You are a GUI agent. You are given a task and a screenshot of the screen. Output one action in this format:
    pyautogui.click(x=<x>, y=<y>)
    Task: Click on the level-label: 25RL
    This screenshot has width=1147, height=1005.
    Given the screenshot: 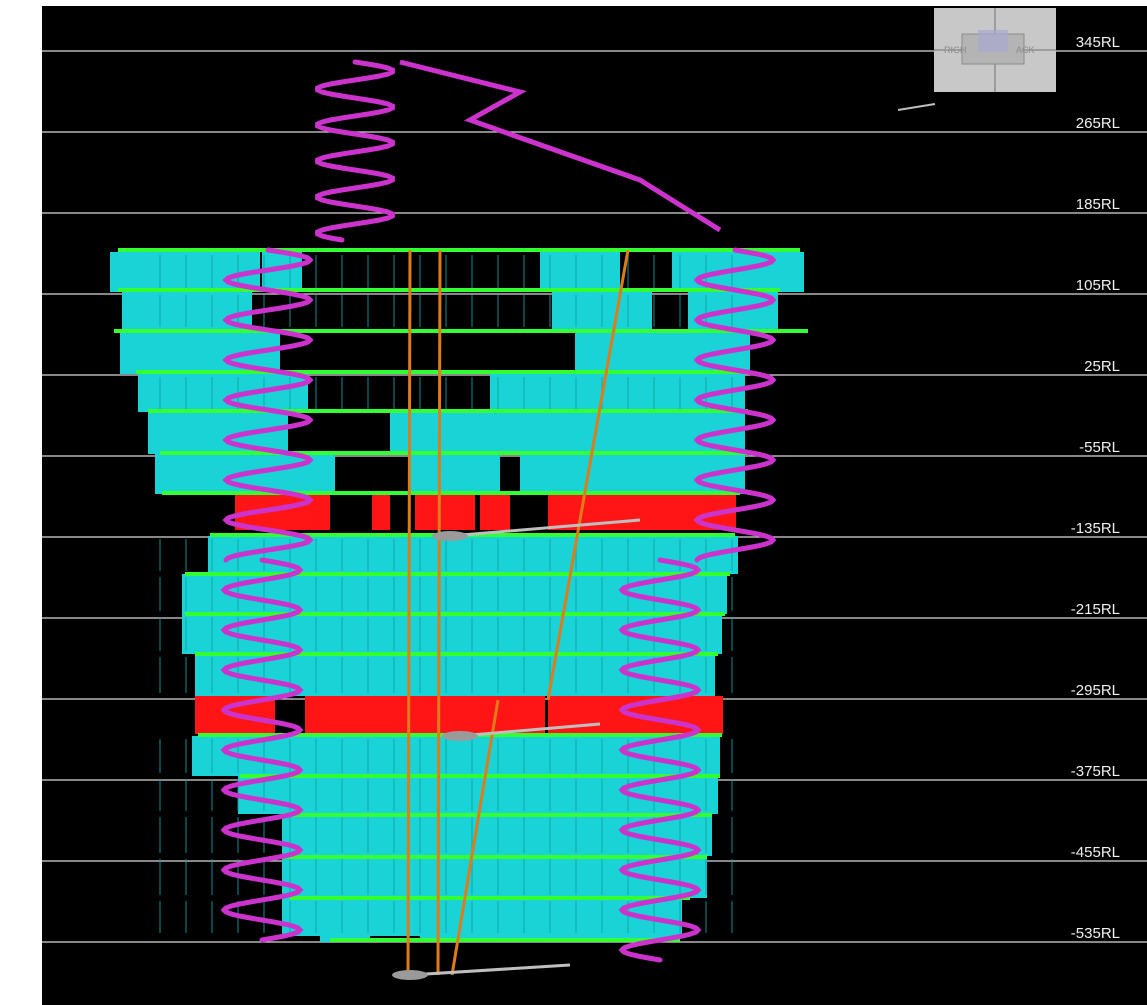 What is the action you would take?
    pyautogui.click(x=1102, y=366)
    